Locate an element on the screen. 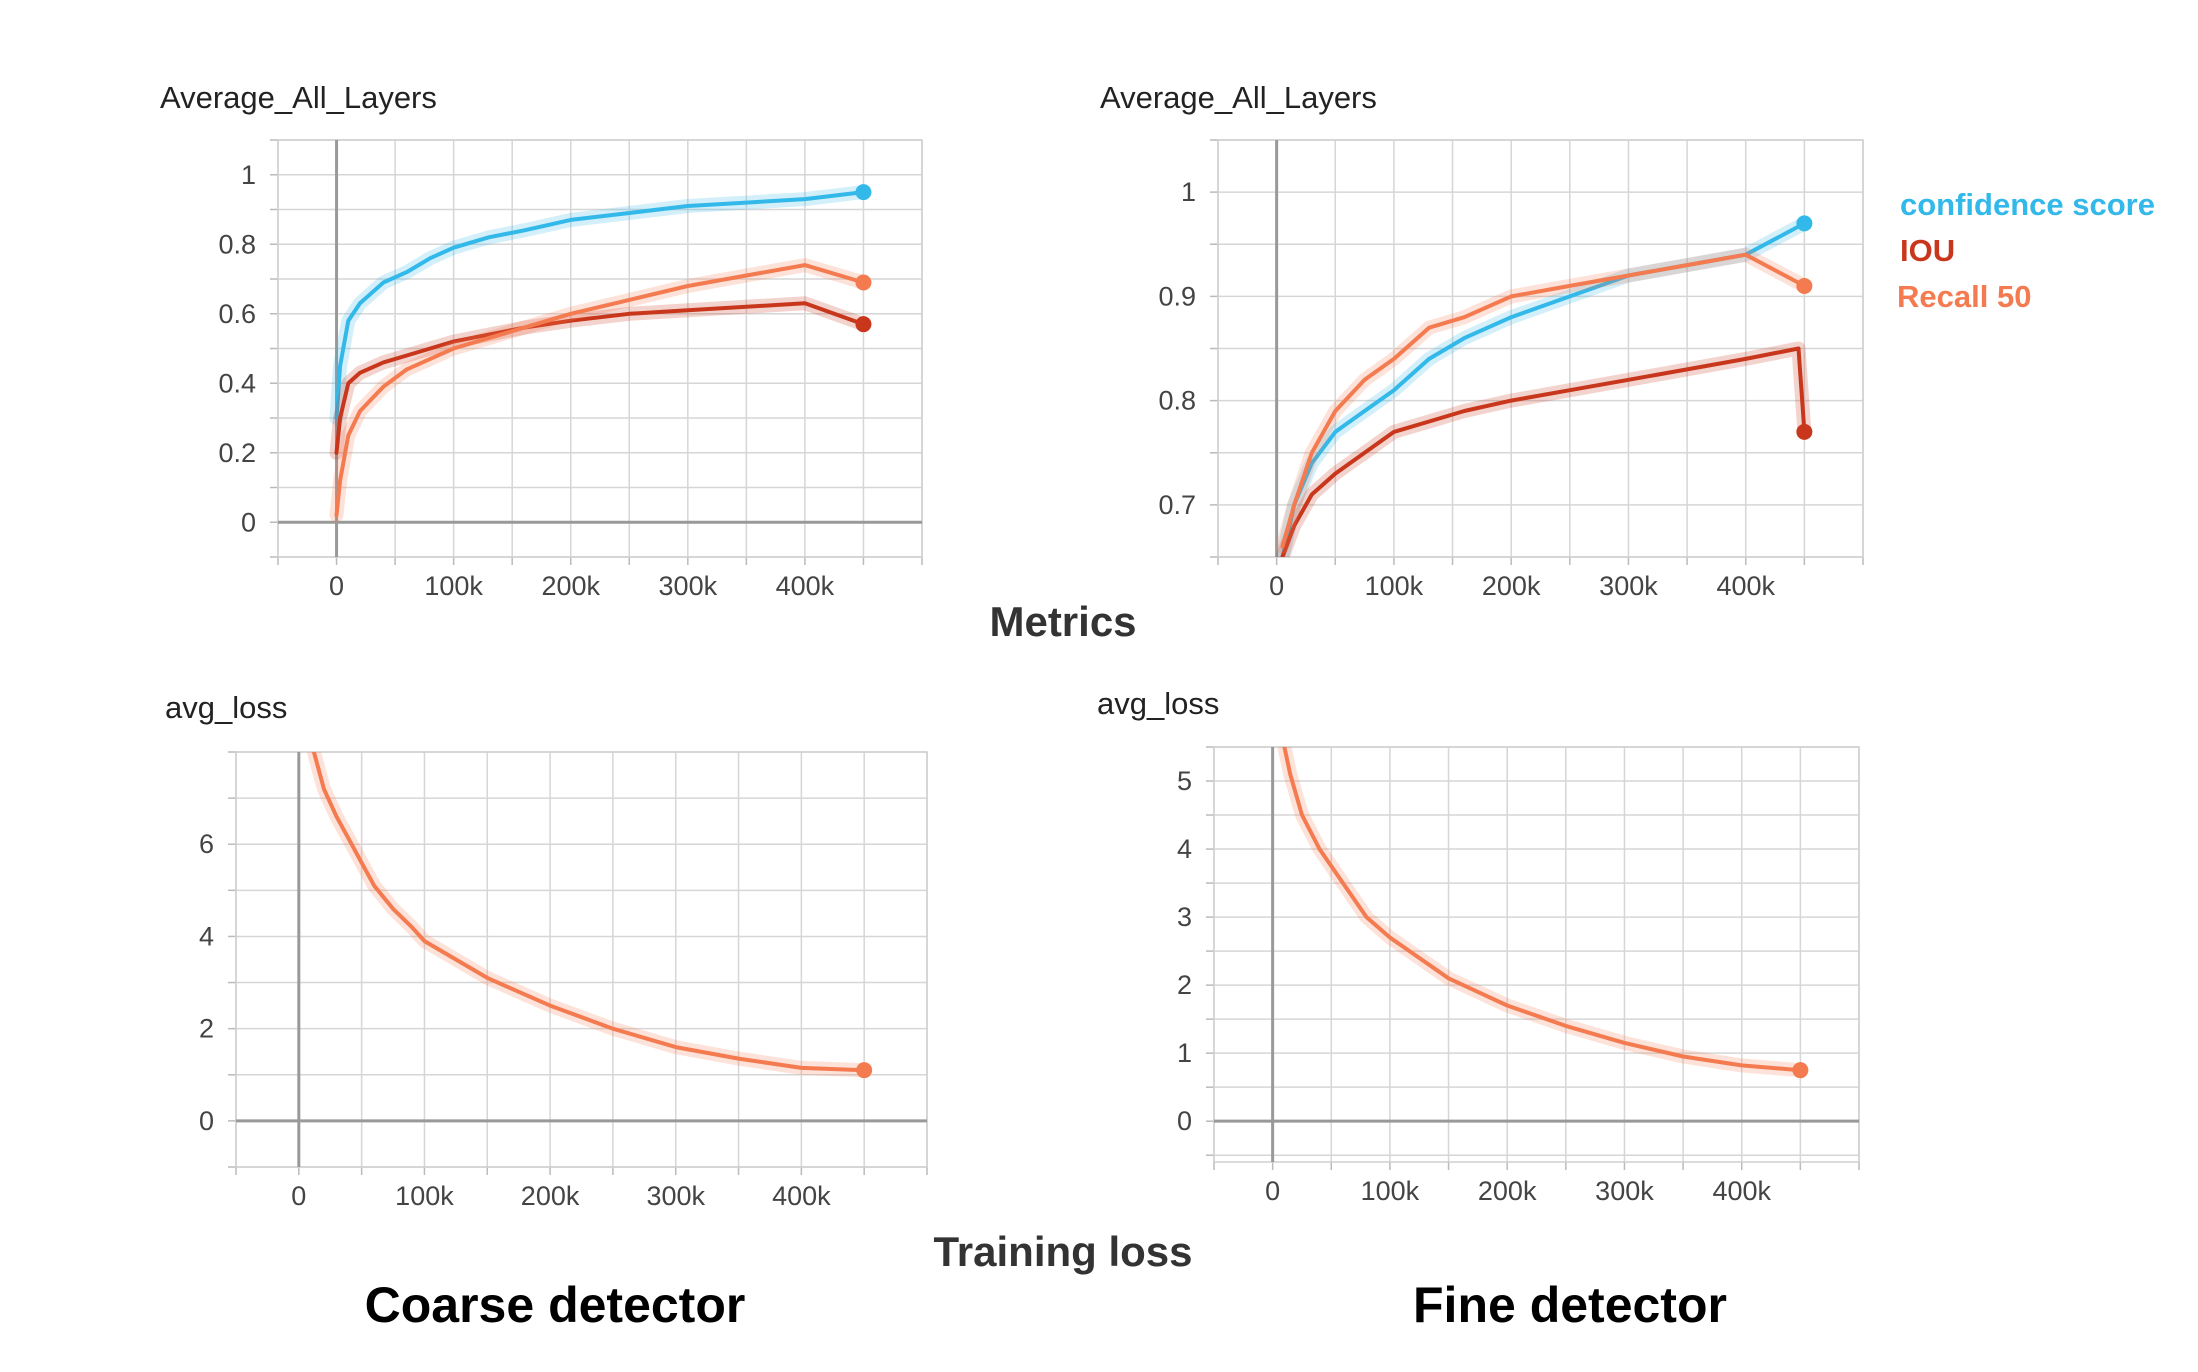  fine-loss-xtick-label: 200k is located at coordinates (1507, 1191).